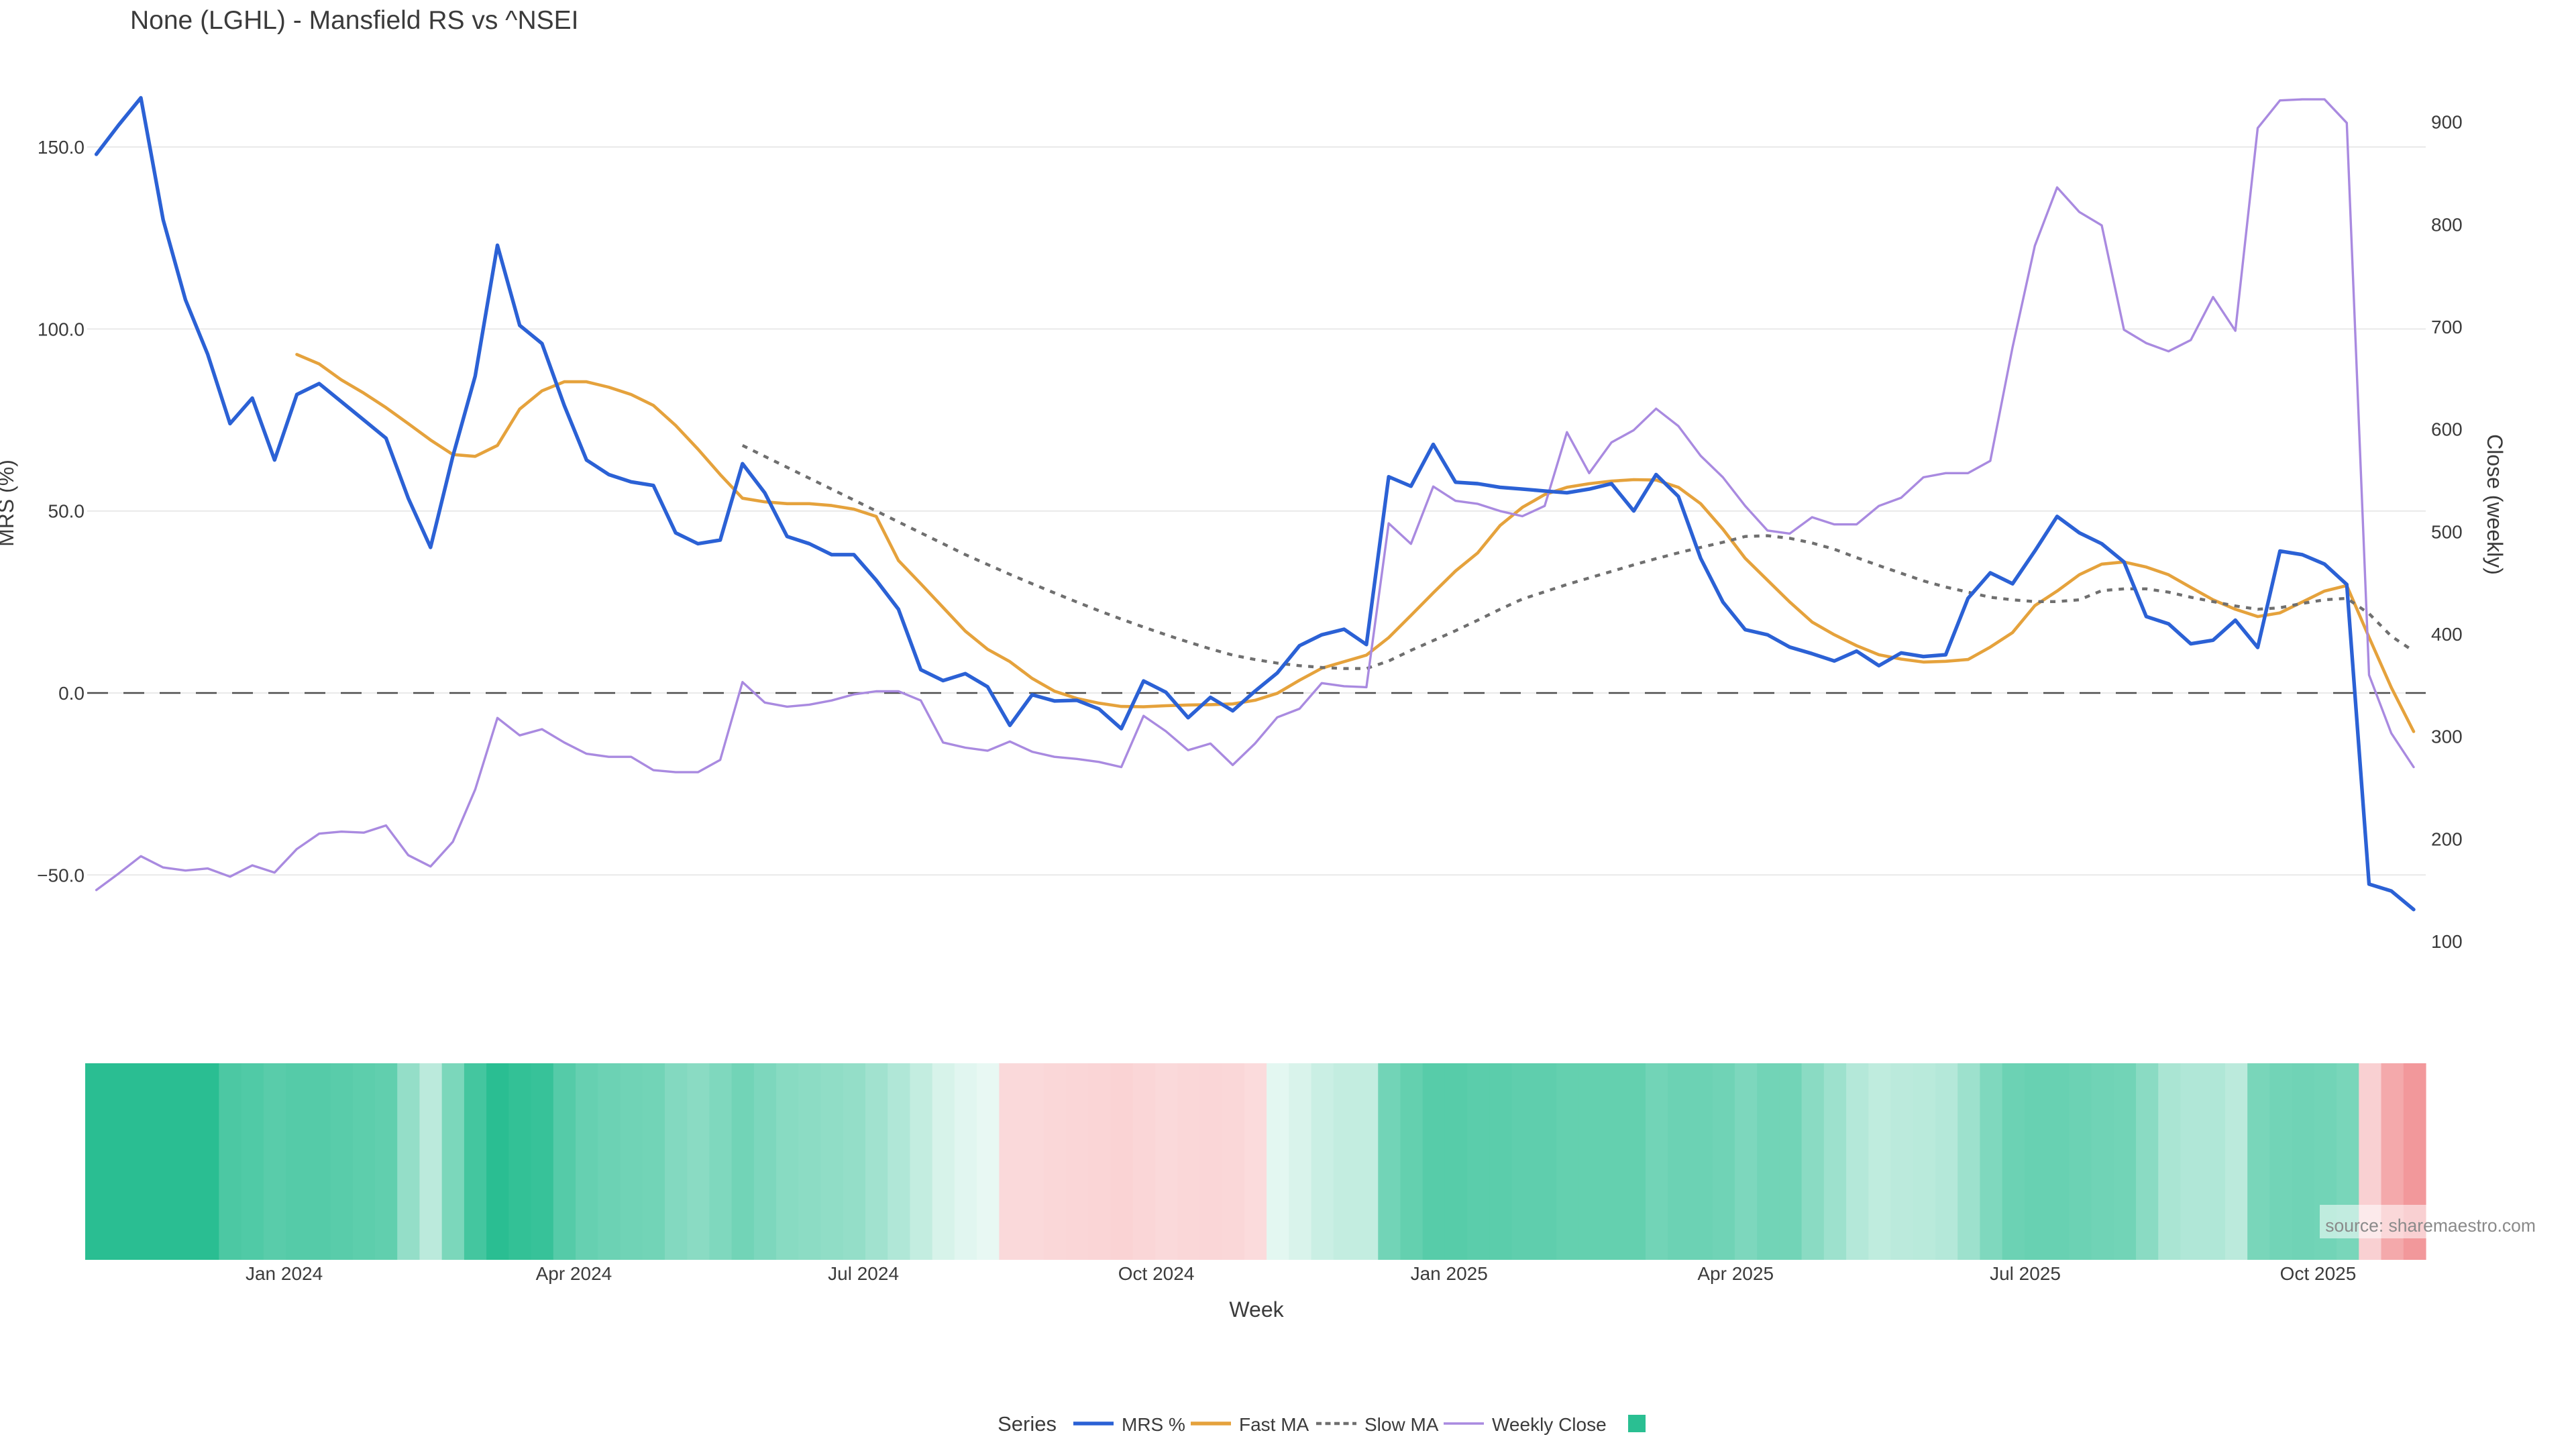  What do you see at coordinates (61, 147) in the screenshot?
I see `svg-text: 150.0` at bounding box center [61, 147].